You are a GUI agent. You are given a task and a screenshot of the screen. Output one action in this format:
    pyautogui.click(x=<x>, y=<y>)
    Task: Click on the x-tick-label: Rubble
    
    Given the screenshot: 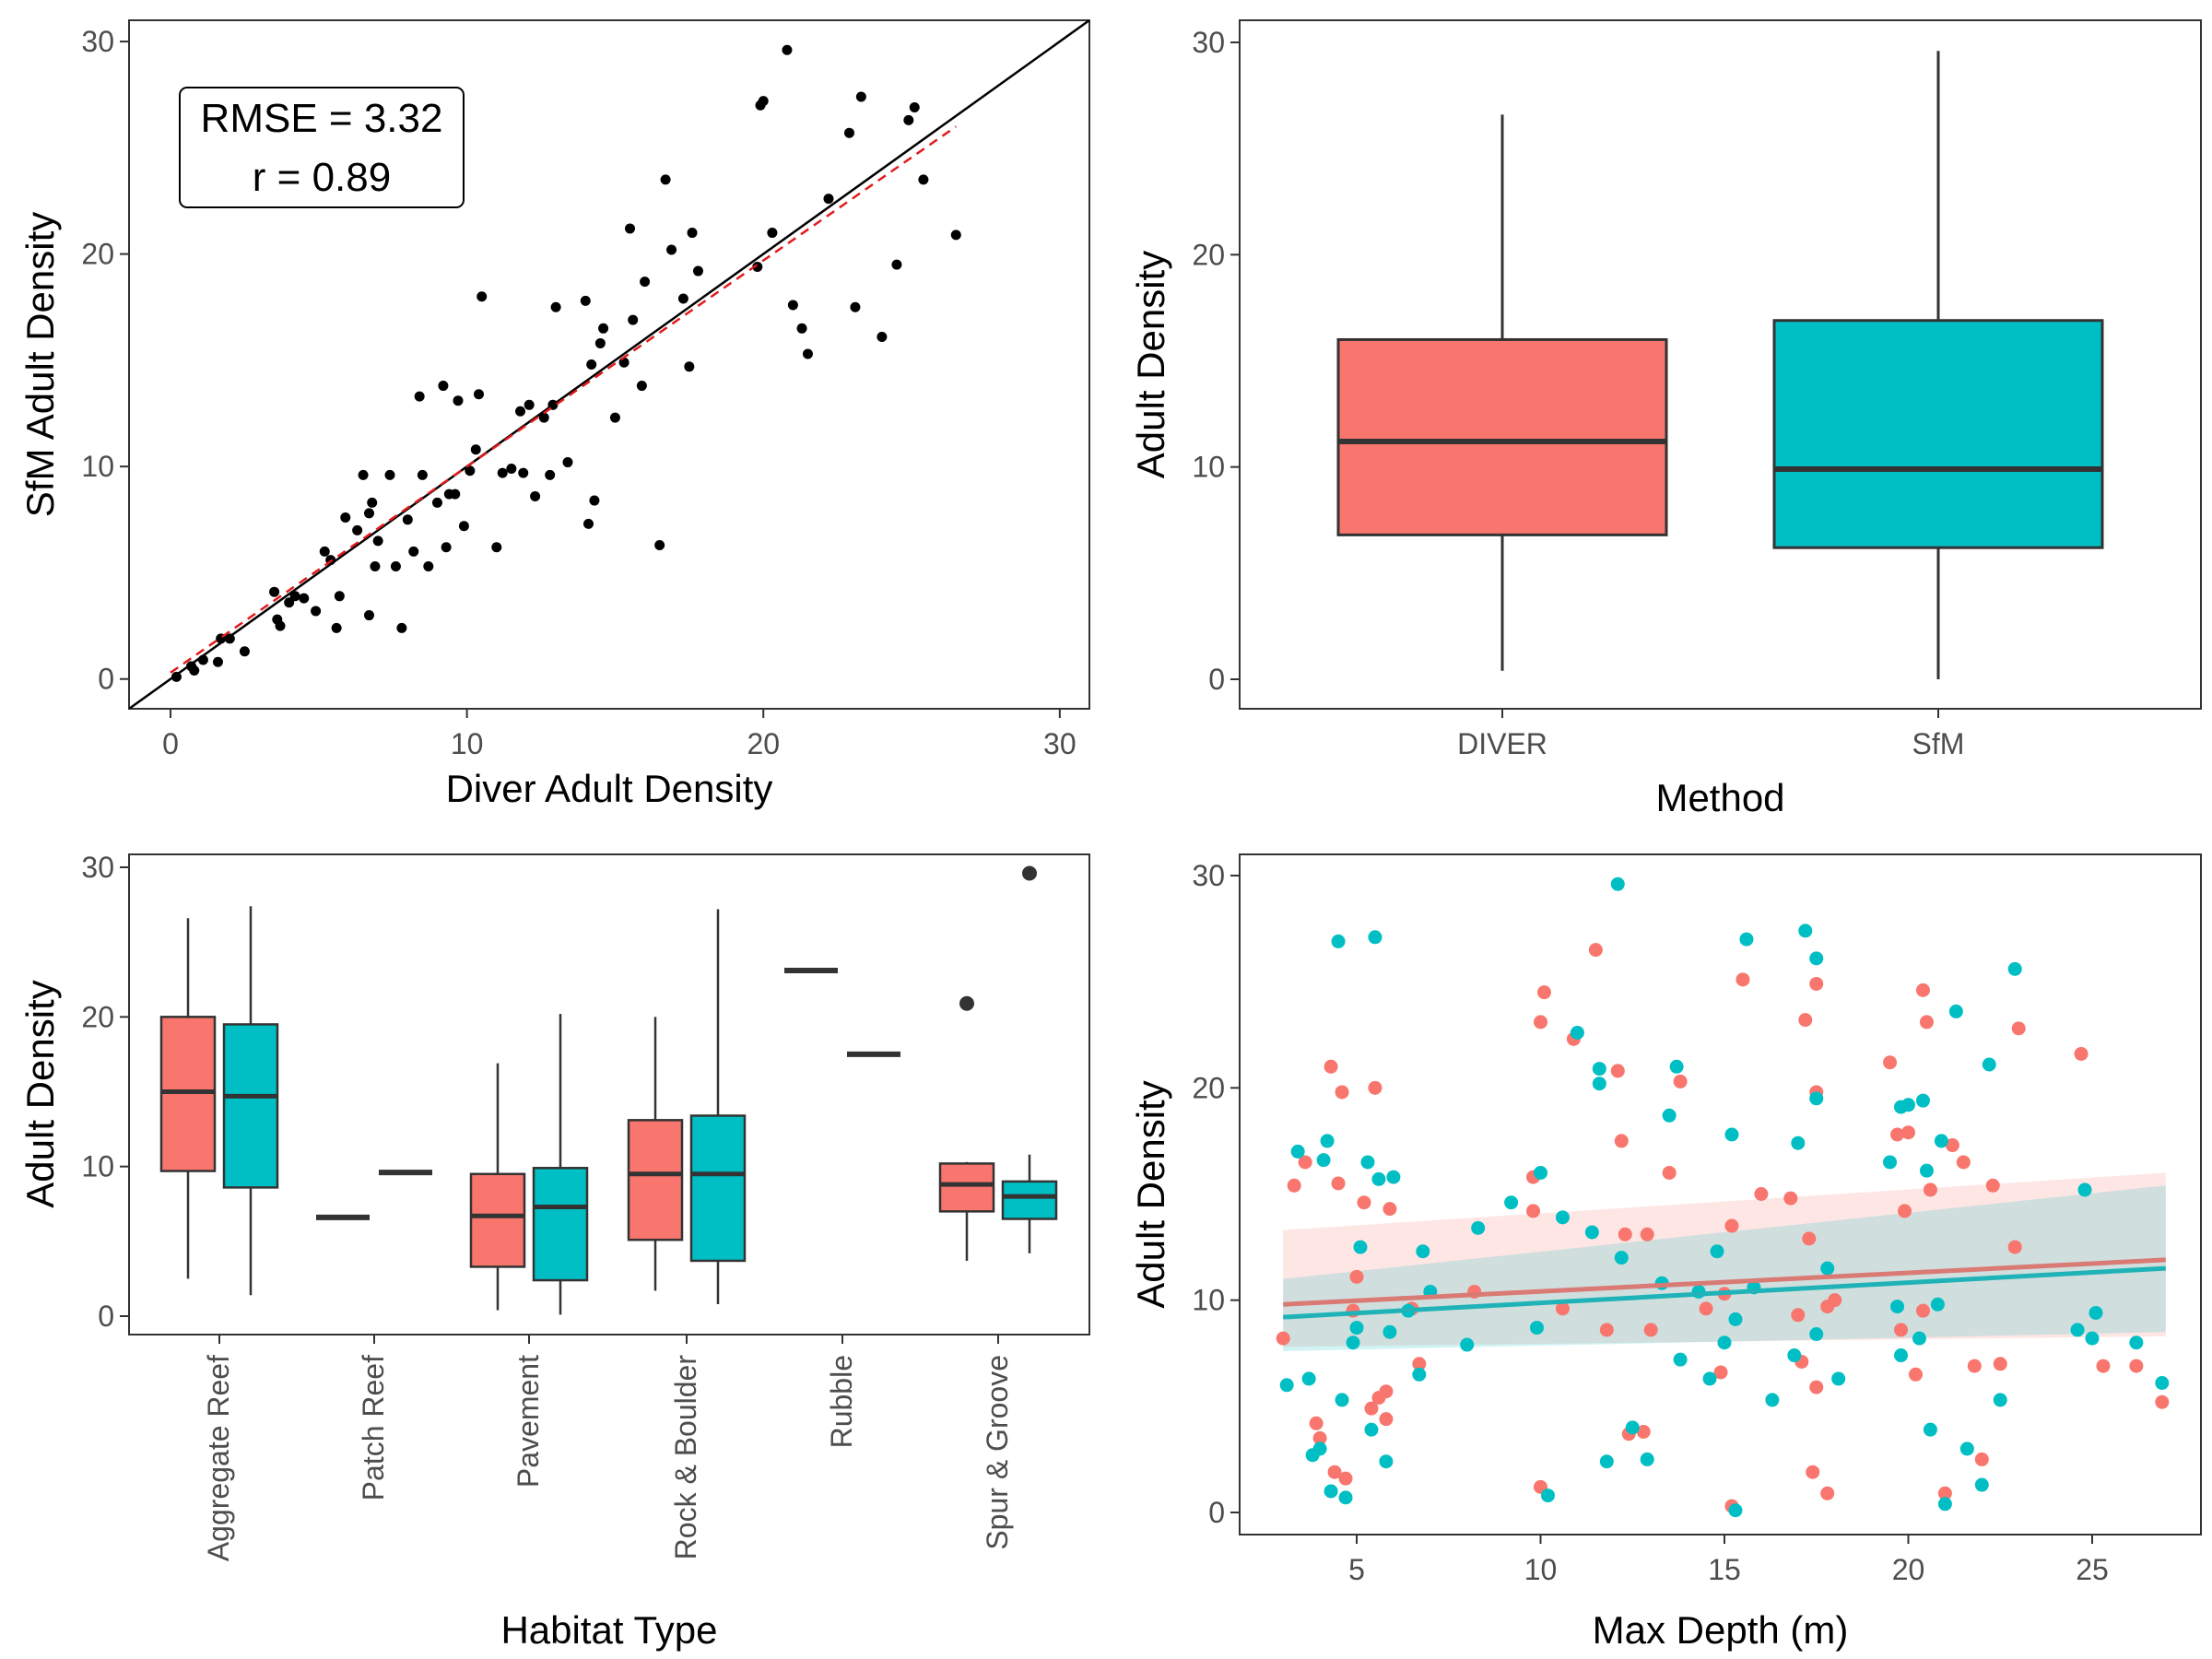 What is the action you would take?
    pyautogui.click(x=841, y=1401)
    